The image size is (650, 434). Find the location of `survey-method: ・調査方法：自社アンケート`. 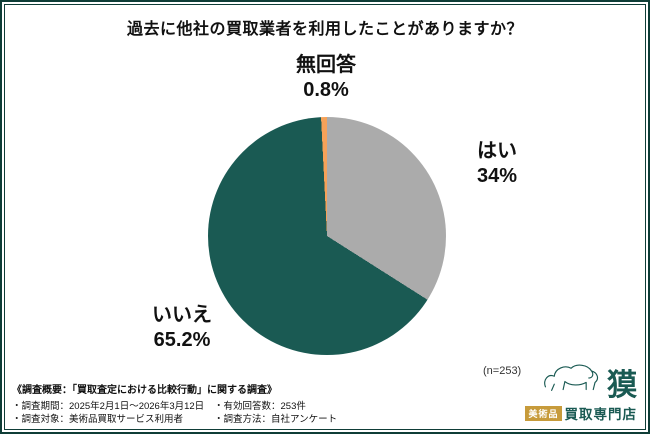

survey-method: ・調査方法：自社アンケート is located at coordinates (276, 419).